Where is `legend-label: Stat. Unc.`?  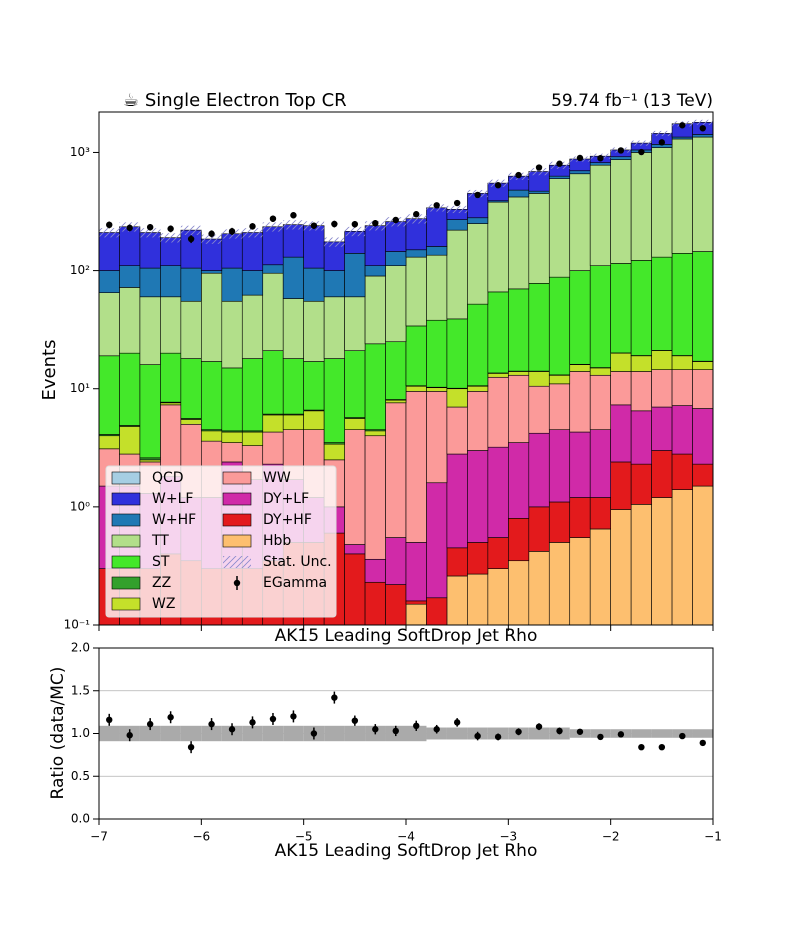 legend-label: Stat. Unc. is located at coordinates (297, 562).